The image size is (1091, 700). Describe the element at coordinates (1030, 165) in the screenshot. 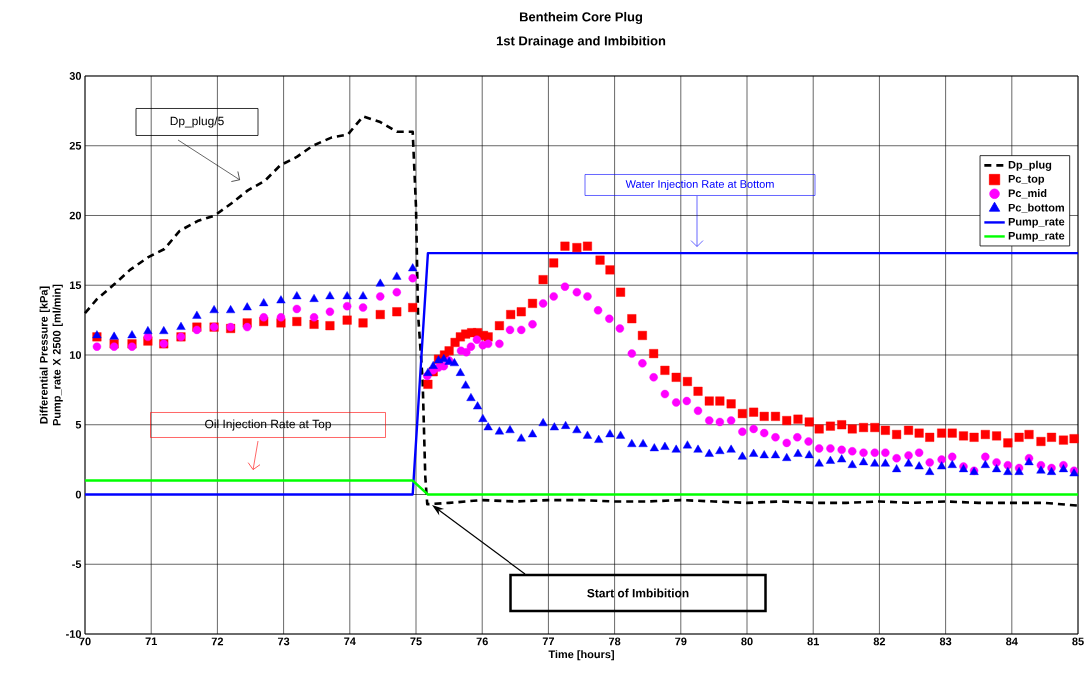

I see `legend-label: Dp_plug` at that location.